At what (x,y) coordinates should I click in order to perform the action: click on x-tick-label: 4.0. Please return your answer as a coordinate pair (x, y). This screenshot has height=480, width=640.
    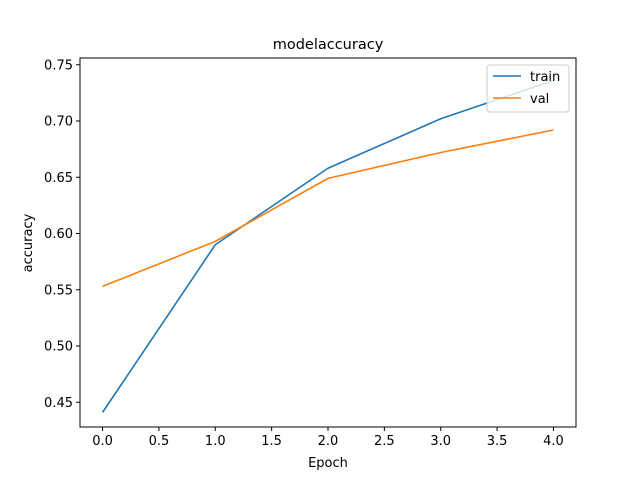
    Looking at the image, I should click on (553, 441).